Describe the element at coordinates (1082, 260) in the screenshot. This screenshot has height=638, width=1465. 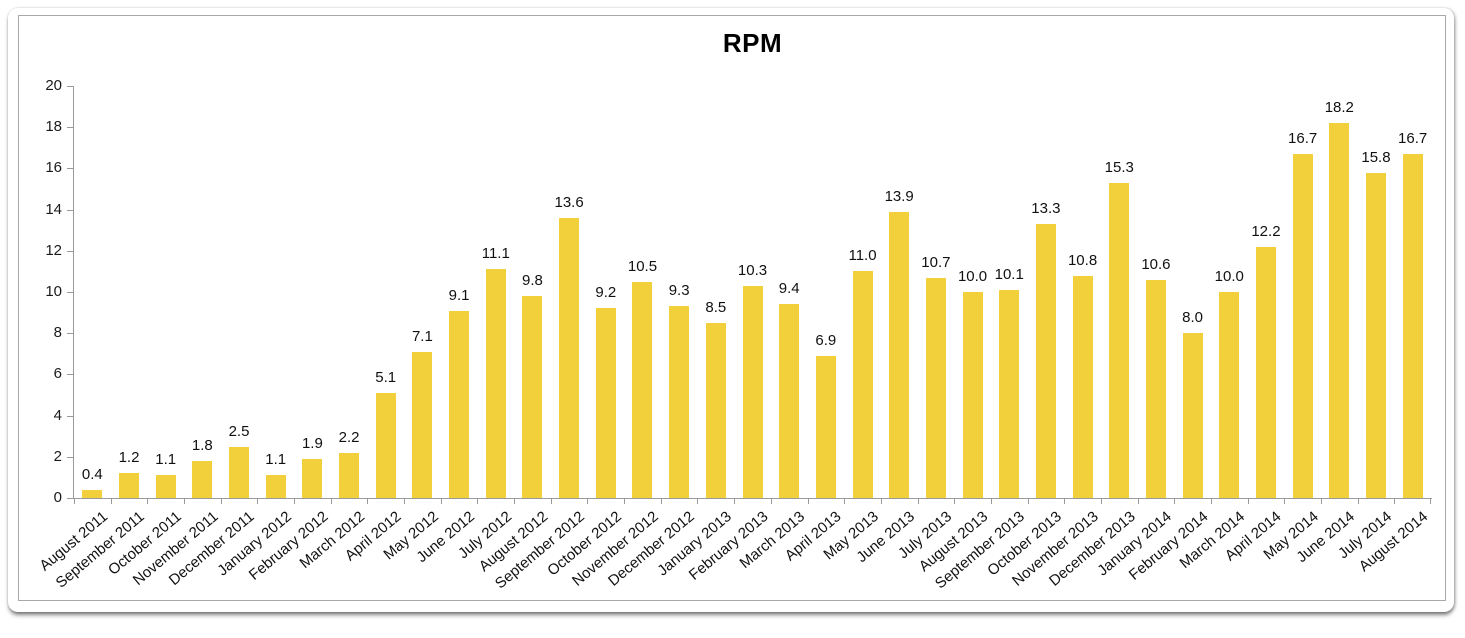
I see `bar-value-label: 10.8` at that location.